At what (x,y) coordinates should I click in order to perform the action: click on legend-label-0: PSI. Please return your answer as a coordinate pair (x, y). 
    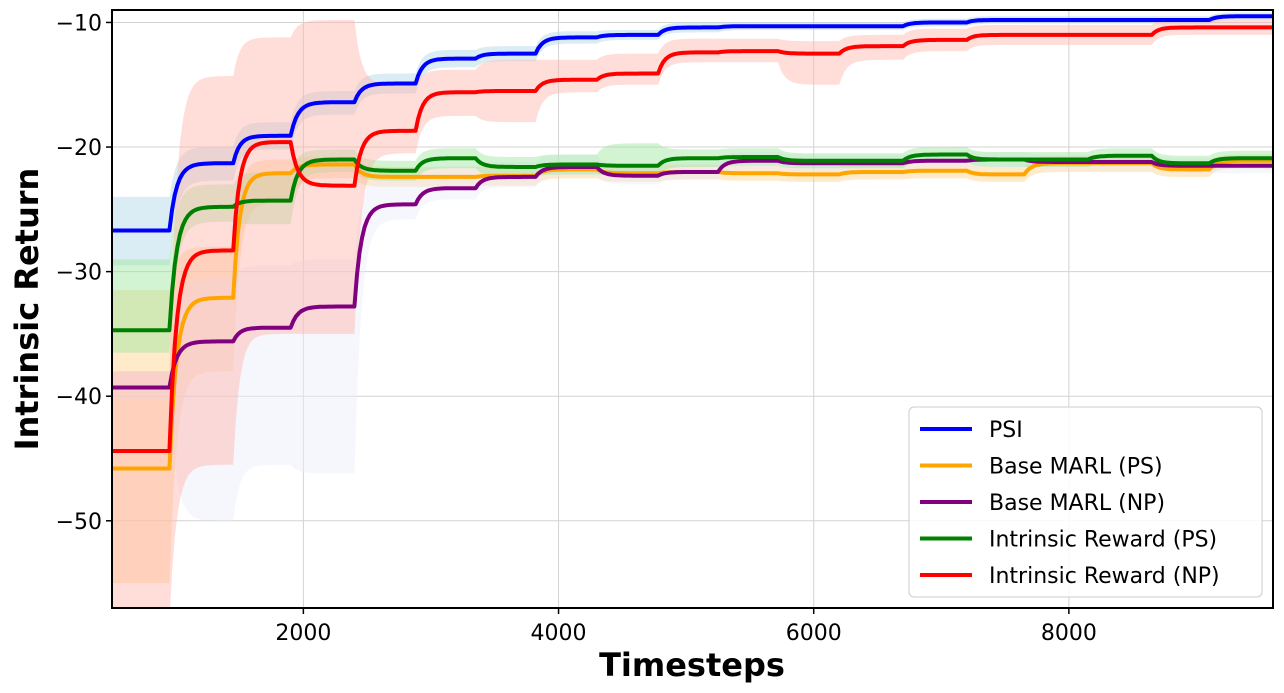
    Looking at the image, I should click on (1006, 430).